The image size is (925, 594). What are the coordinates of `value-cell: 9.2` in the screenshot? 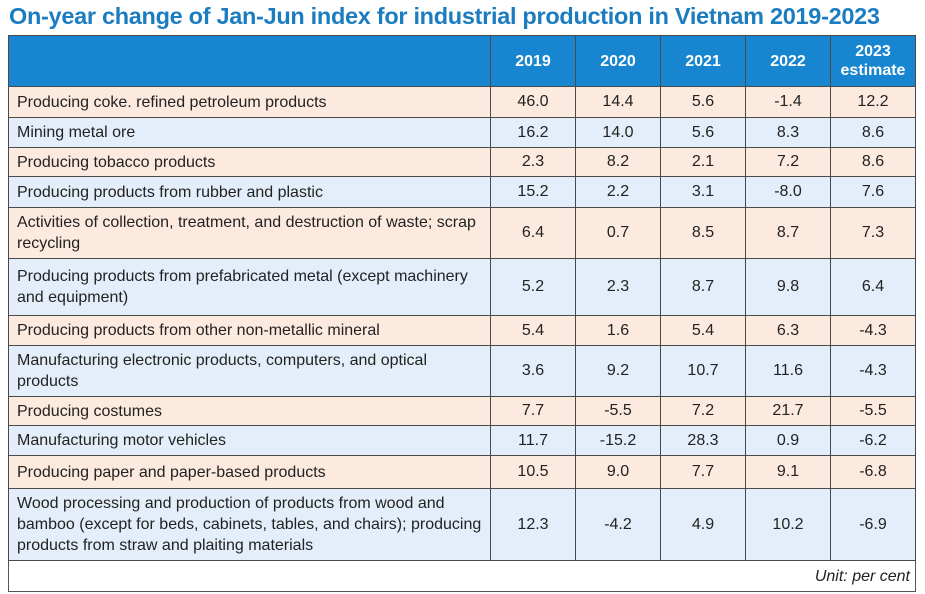 It's located at (618, 371).